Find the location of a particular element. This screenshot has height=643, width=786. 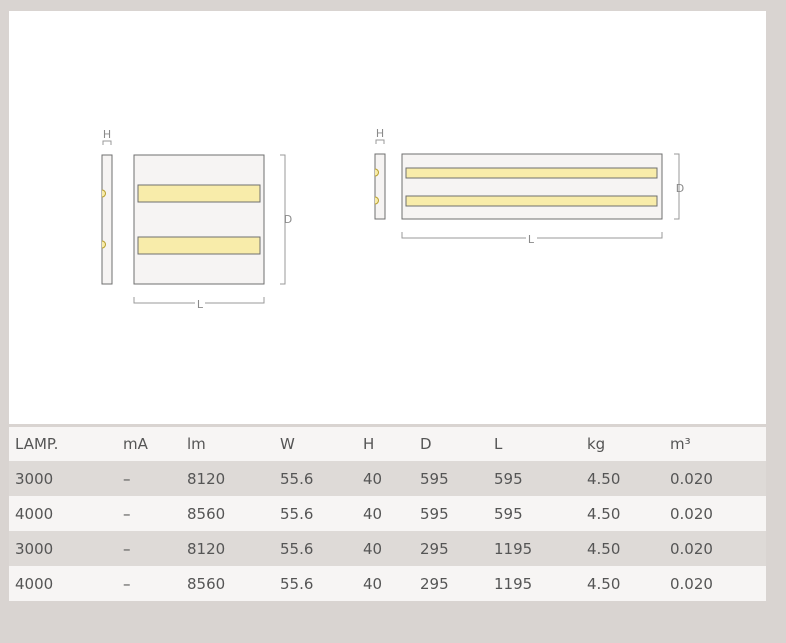

col-header-m3: m³ is located at coordinates (715, 444).